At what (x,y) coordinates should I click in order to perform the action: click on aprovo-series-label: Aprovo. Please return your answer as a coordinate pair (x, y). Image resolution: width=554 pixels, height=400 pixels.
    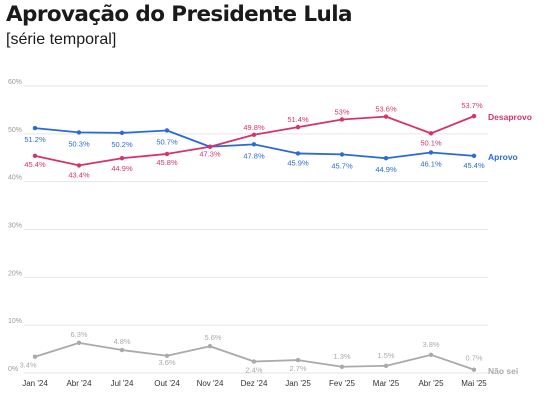
    Looking at the image, I should click on (503, 157).